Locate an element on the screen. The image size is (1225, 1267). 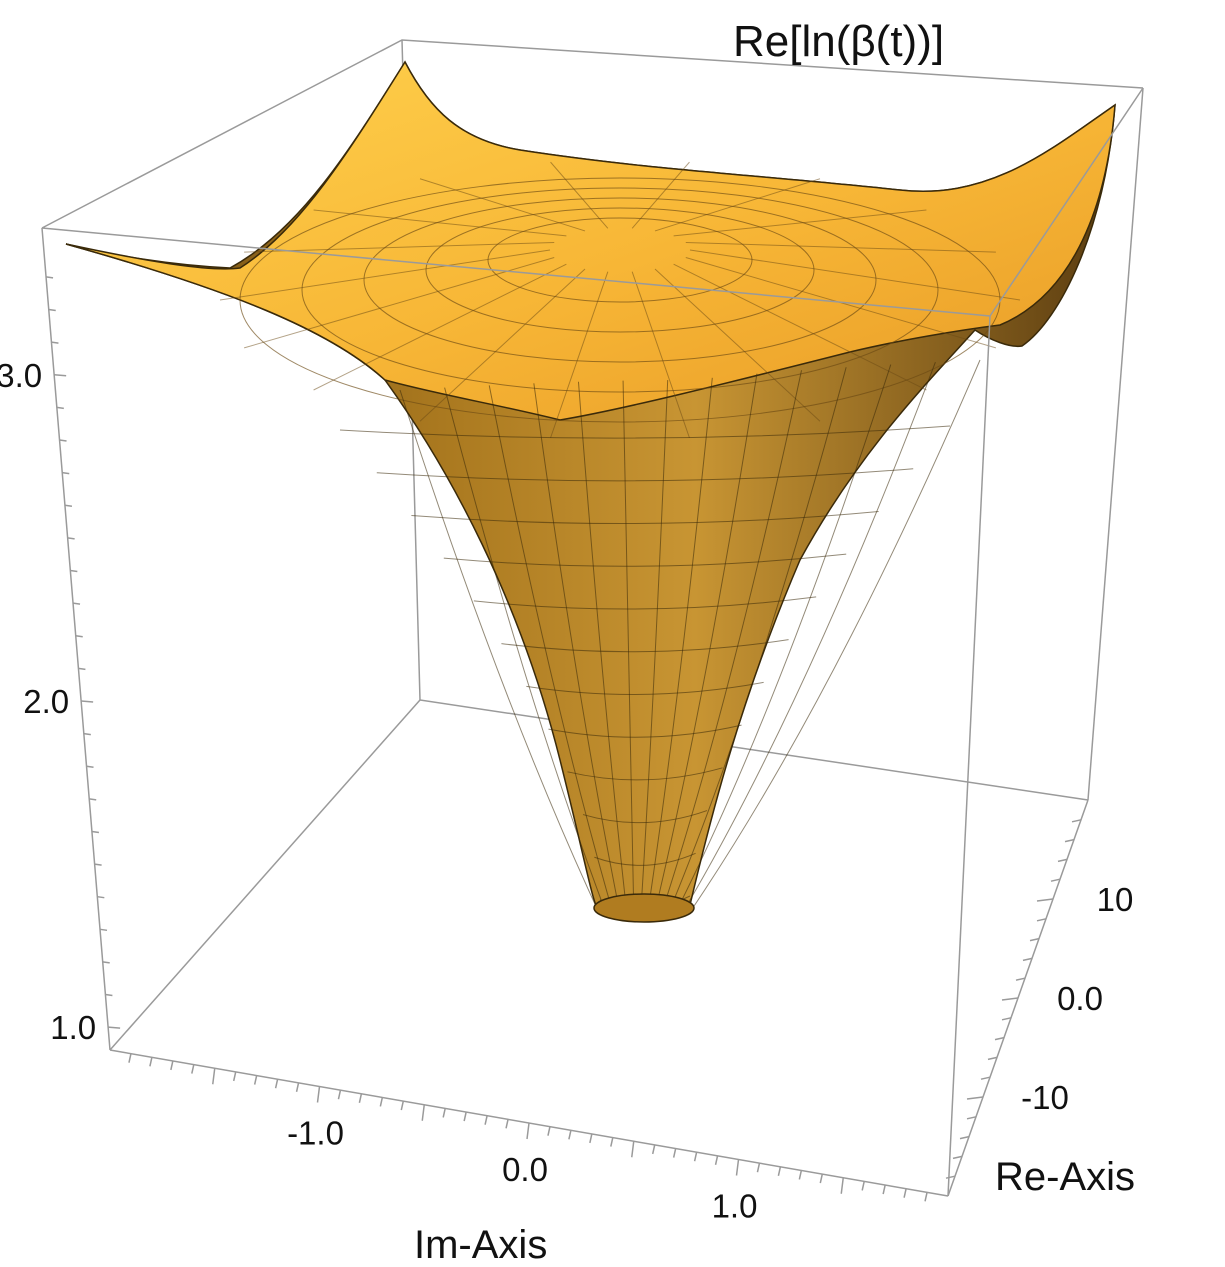
x-tick-label: -1.0 is located at coordinates (315, 1133).